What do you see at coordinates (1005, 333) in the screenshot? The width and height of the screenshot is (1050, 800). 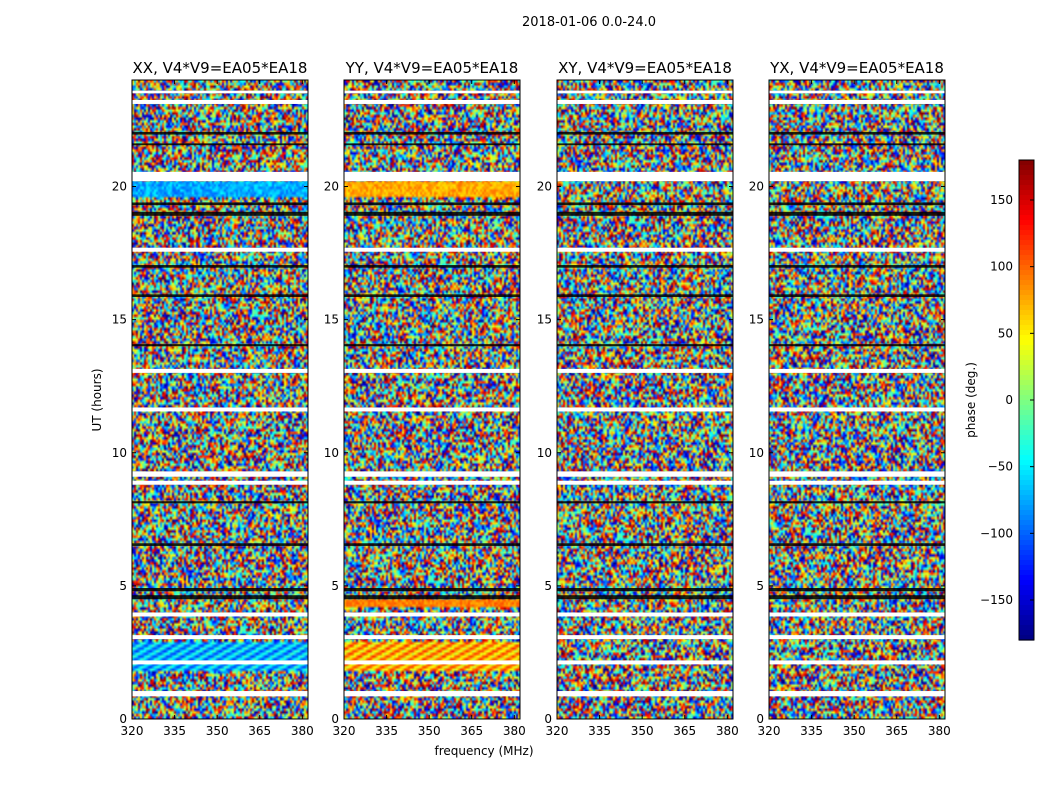 I see `colorbar-tick-label: 50` at bounding box center [1005, 333].